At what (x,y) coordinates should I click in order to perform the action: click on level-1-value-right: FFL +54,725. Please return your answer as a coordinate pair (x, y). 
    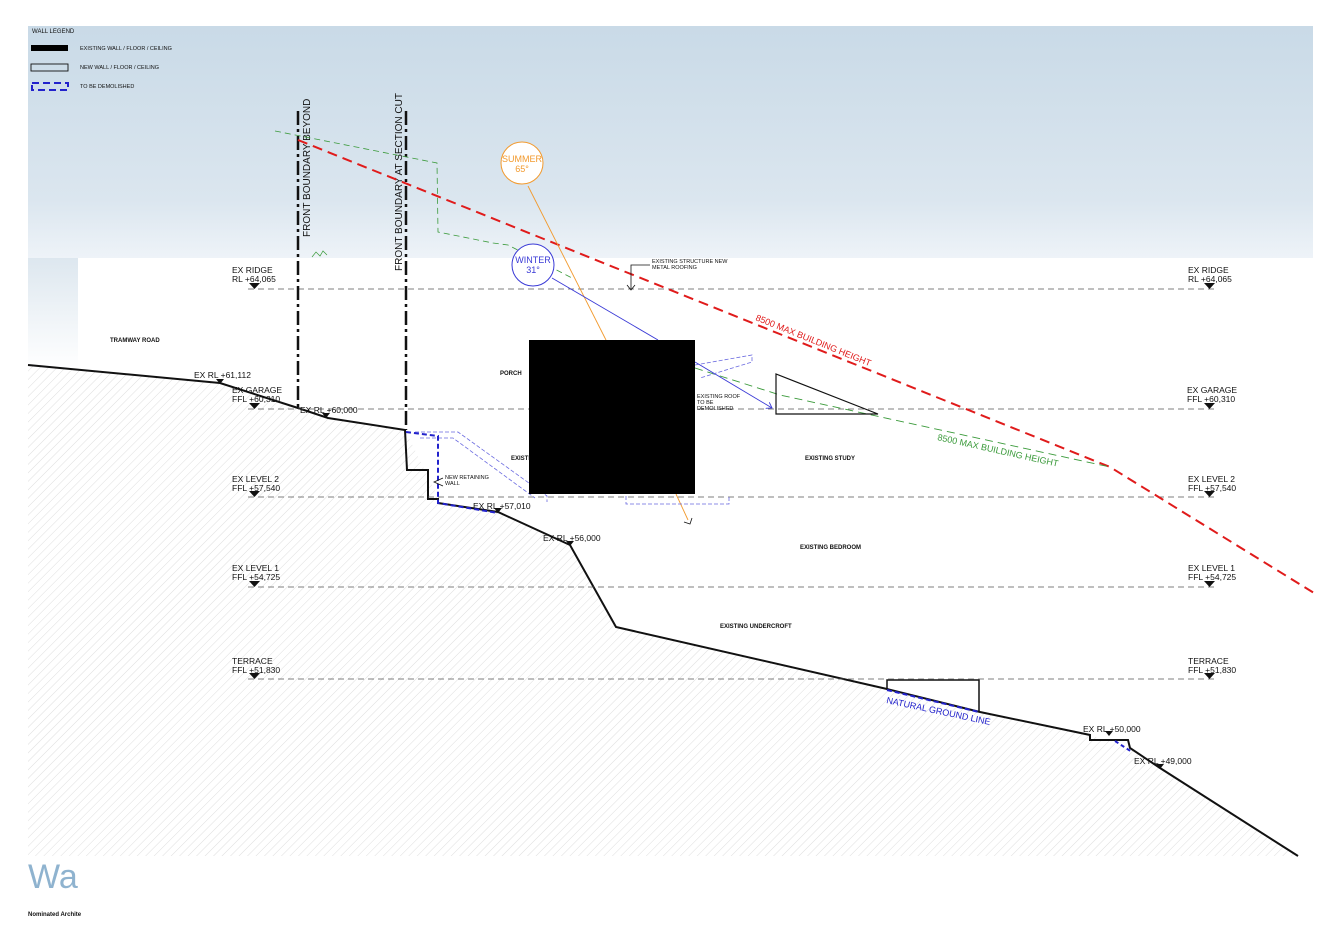
    Looking at the image, I should click on (1212, 577).